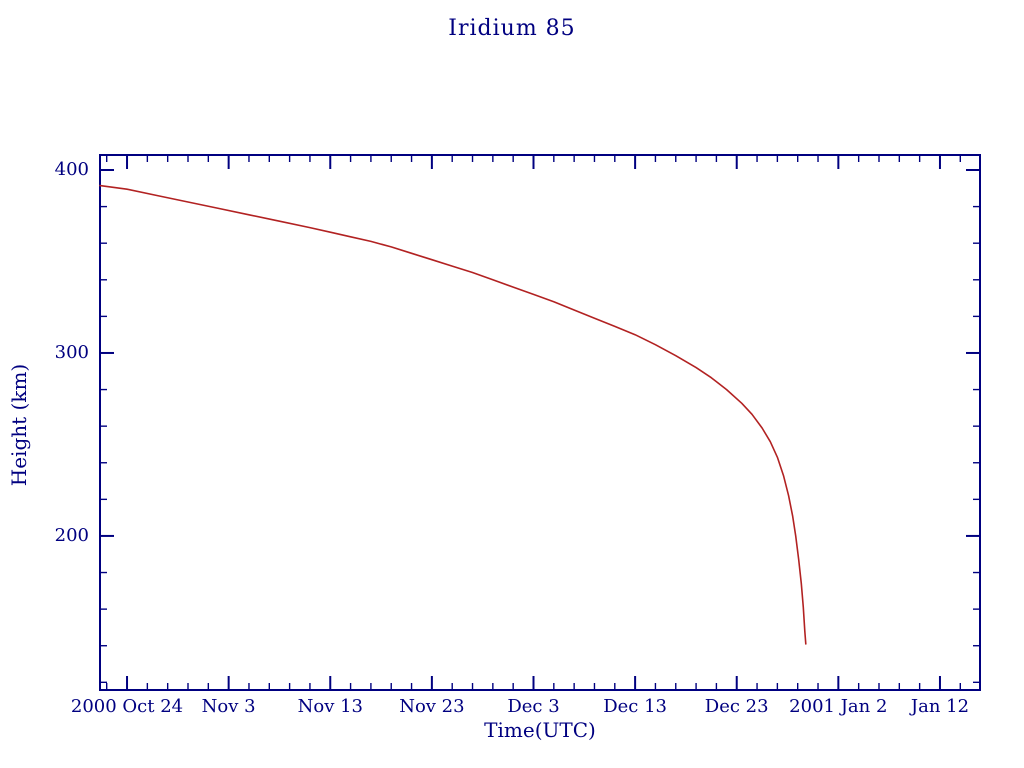 The height and width of the screenshot is (768, 1024). I want to click on x-tick-label: Dec 13, so click(635, 706).